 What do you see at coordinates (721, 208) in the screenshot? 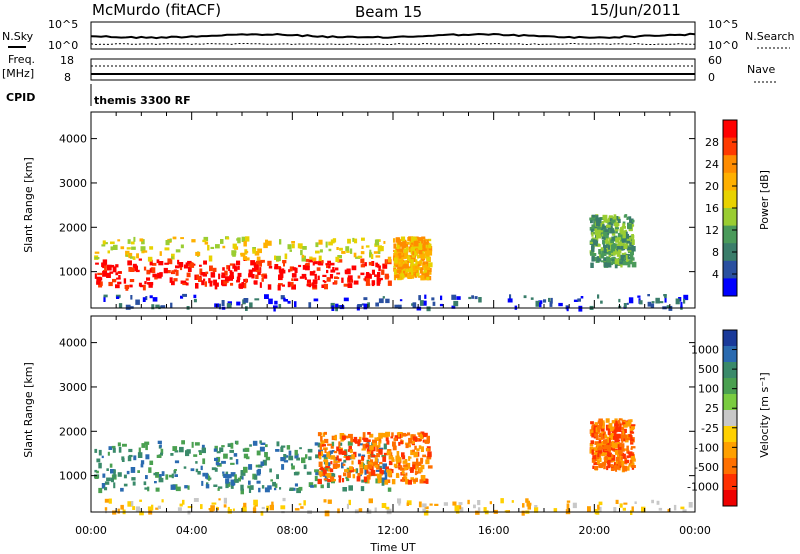
I see `power-colorbar: 28 24 20 16 12 8 4` at bounding box center [721, 208].